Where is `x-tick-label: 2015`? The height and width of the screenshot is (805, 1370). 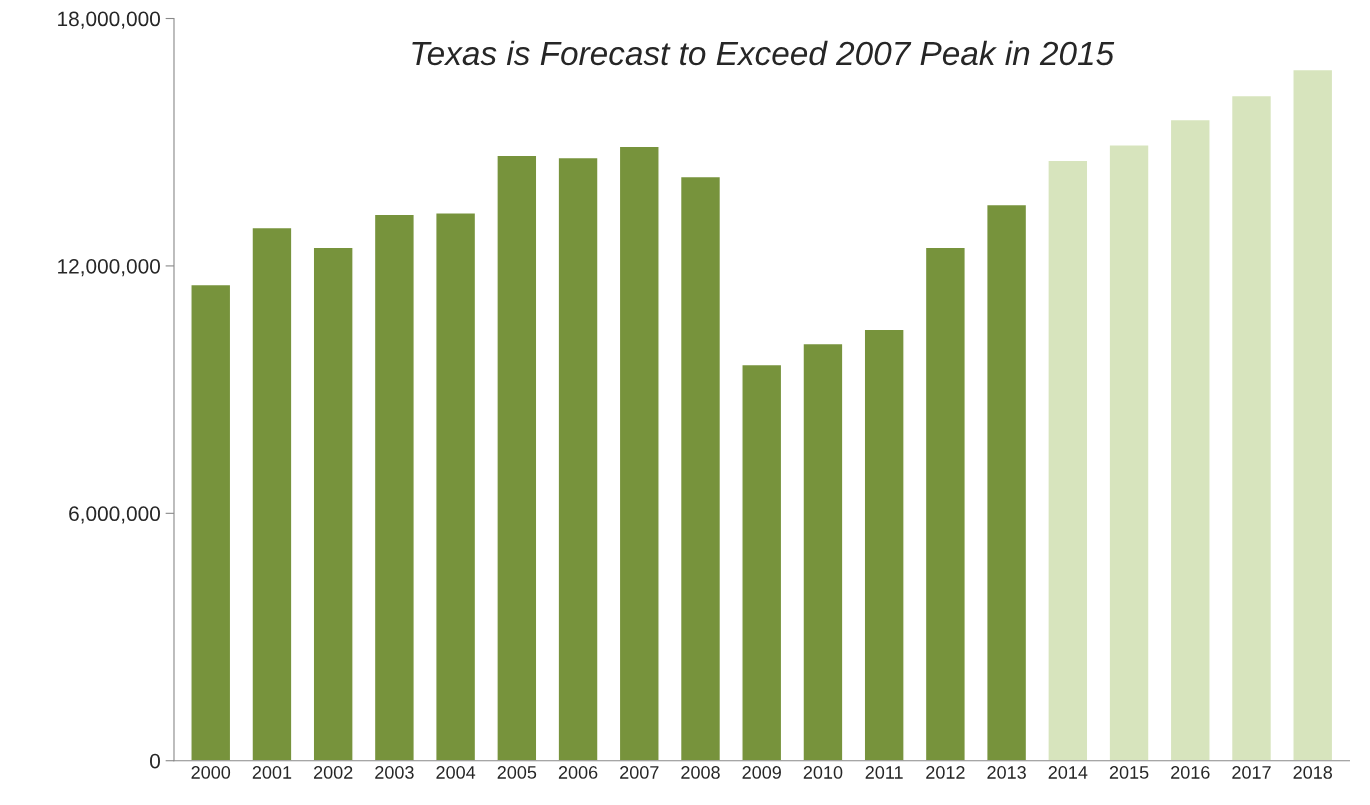
x-tick-label: 2015 is located at coordinates (1129, 772).